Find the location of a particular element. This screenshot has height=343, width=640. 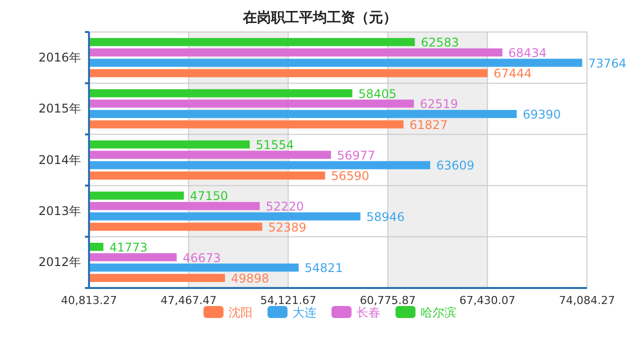

y-tick-label: 2014年 is located at coordinates (59, 159).